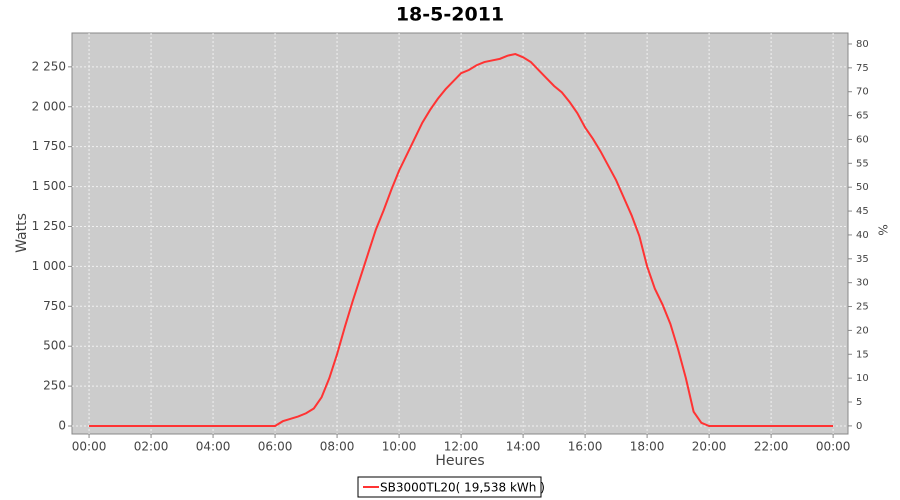  What do you see at coordinates (862, 378) in the screenshot?
I see `y2-tick-label: 10` at bounding box center [862, 378].